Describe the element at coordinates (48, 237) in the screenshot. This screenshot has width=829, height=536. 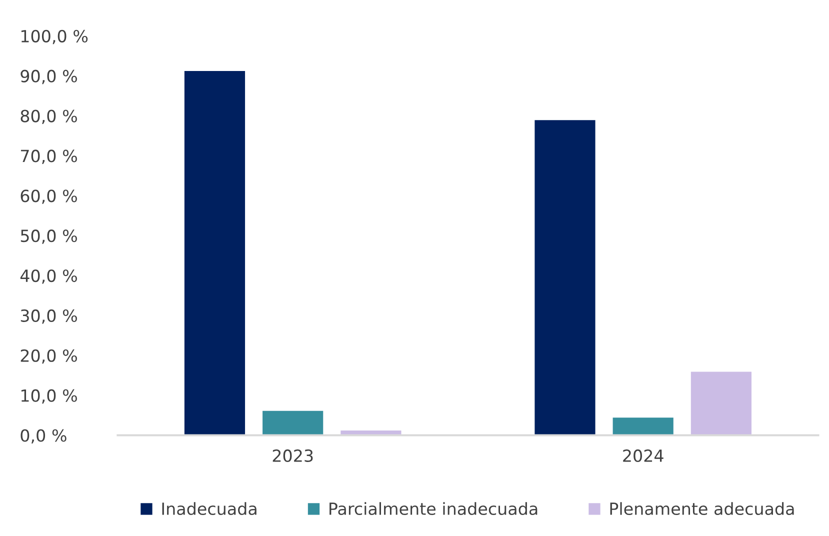
I see `y-tick-label: 50,0 %` at that location.